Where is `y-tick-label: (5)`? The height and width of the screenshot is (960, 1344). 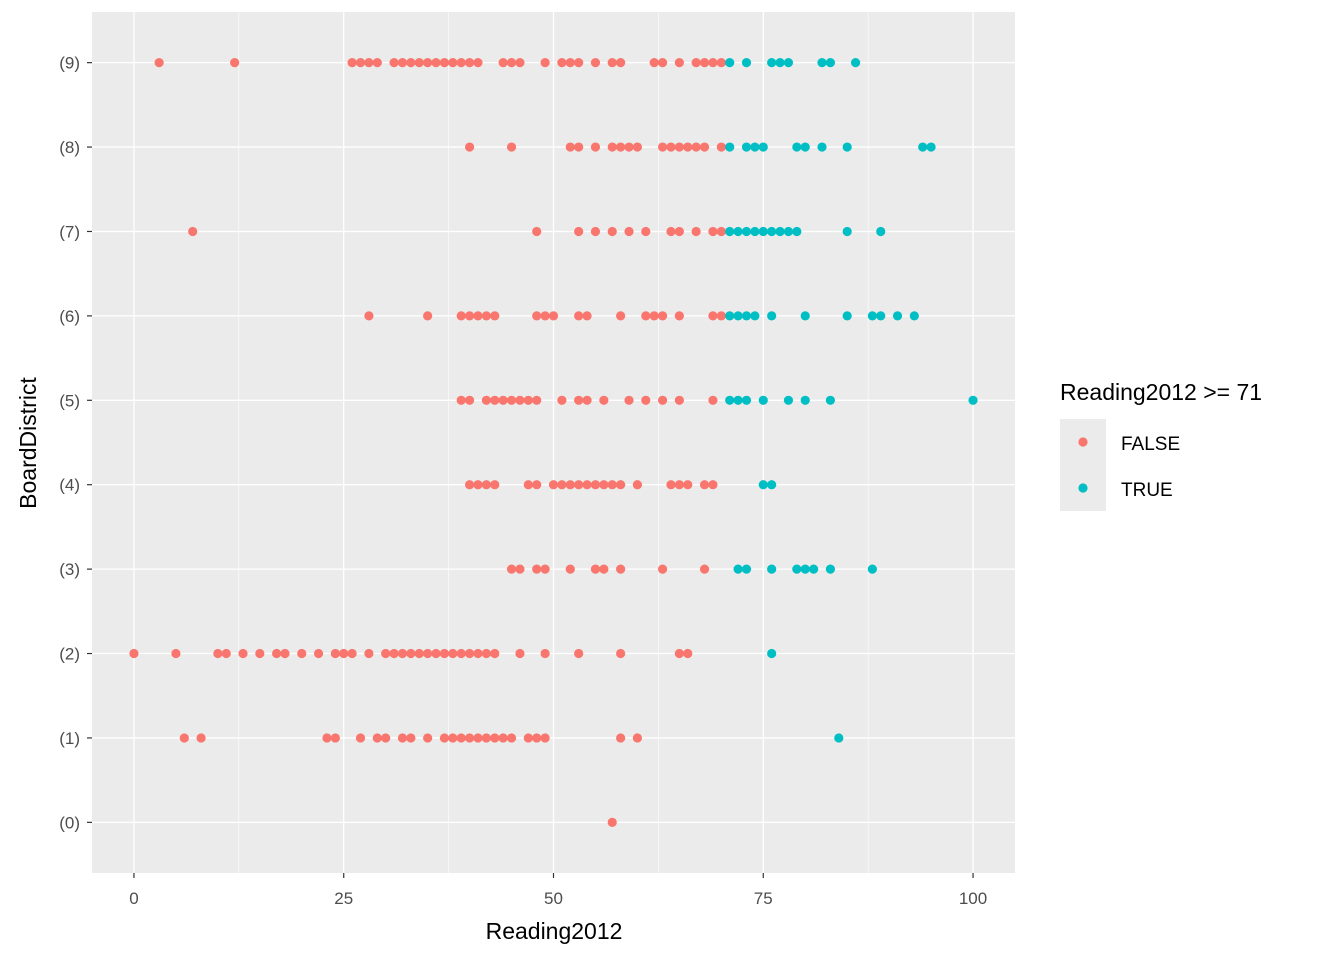
y-tick-label: (5) is located at coordinates (69, 400).